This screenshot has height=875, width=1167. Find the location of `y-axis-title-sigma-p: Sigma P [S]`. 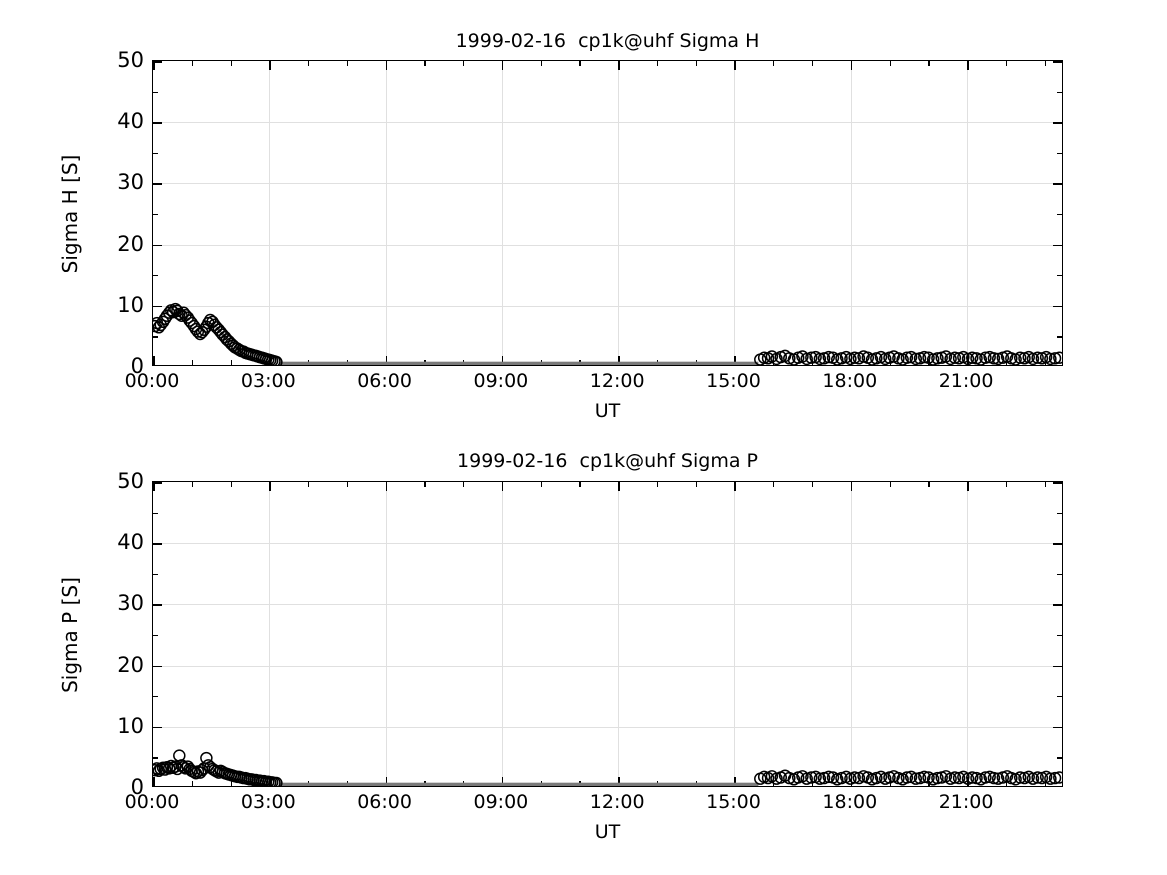

y-axis-title-sigma-p: Sigma P [S] is located at coordinates (70, 635).